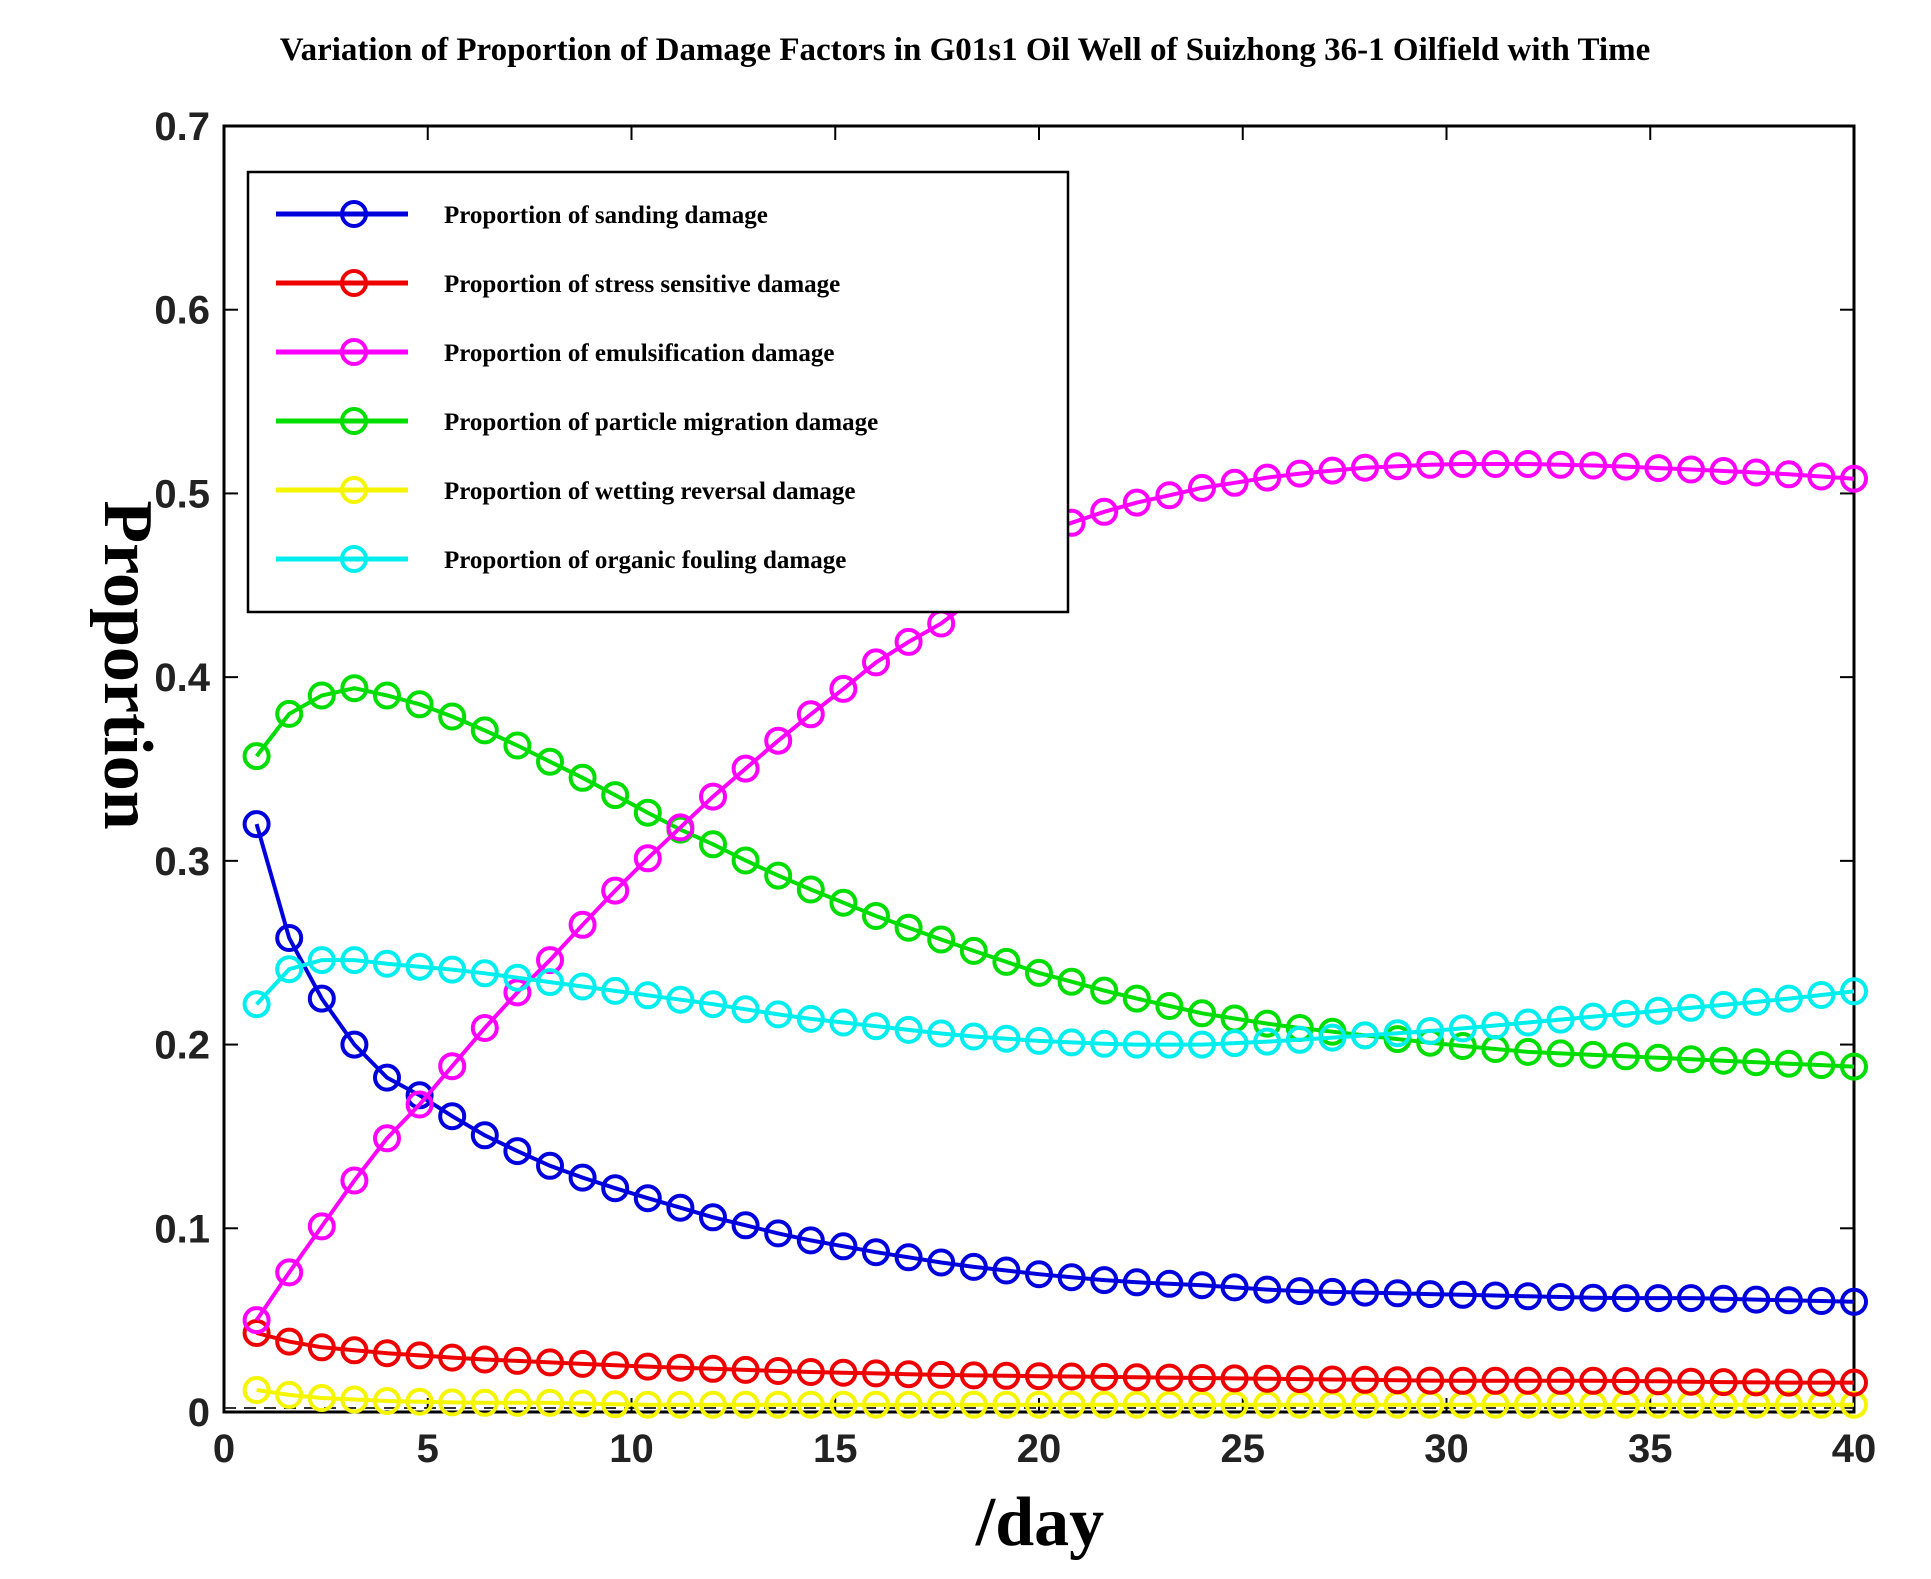 This screenshot has height=1579, width=1931. I want to click on x-tick-label: 35, so click(1650, 1449).